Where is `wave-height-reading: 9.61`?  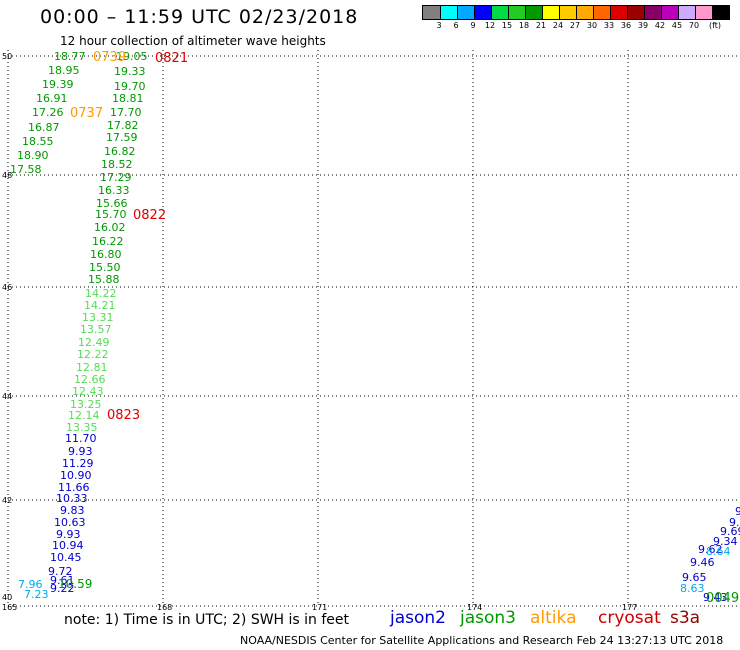 wave-height-reading: 9.61 is located at coordinates (62, 580).